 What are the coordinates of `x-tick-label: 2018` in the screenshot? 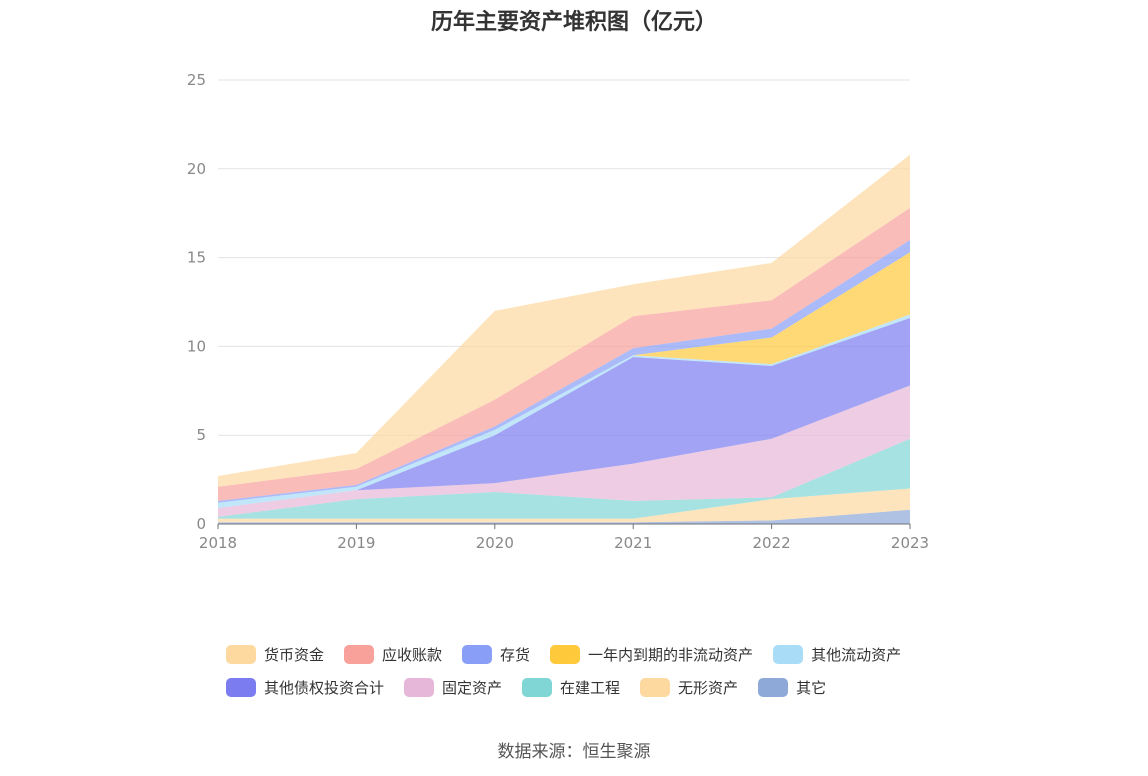 It's located at (218, 543).